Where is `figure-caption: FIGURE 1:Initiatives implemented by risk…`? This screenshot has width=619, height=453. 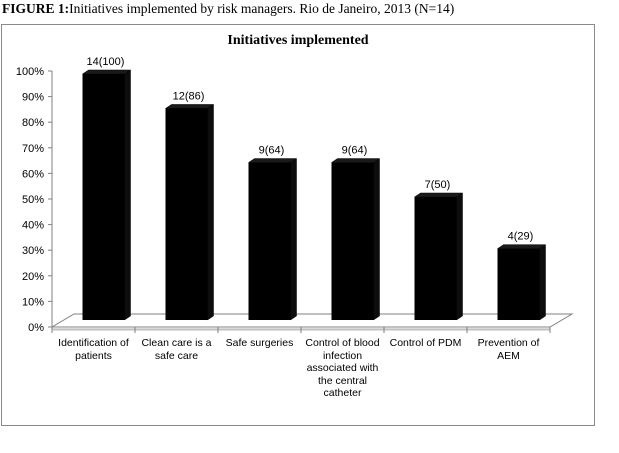
figure-caption: FIGURE 1:Initiatives implemented by risk… is located at coordinates (228, 9).